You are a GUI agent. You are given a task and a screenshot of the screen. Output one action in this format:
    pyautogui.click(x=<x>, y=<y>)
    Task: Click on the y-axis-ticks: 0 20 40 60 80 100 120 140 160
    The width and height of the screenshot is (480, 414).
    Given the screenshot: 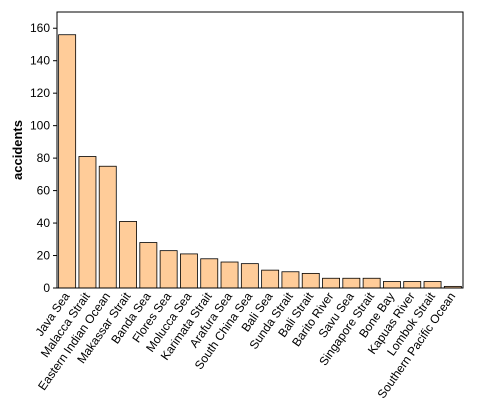 What is the action you would take?
    pyautogui.click(x=43, y=158)
    